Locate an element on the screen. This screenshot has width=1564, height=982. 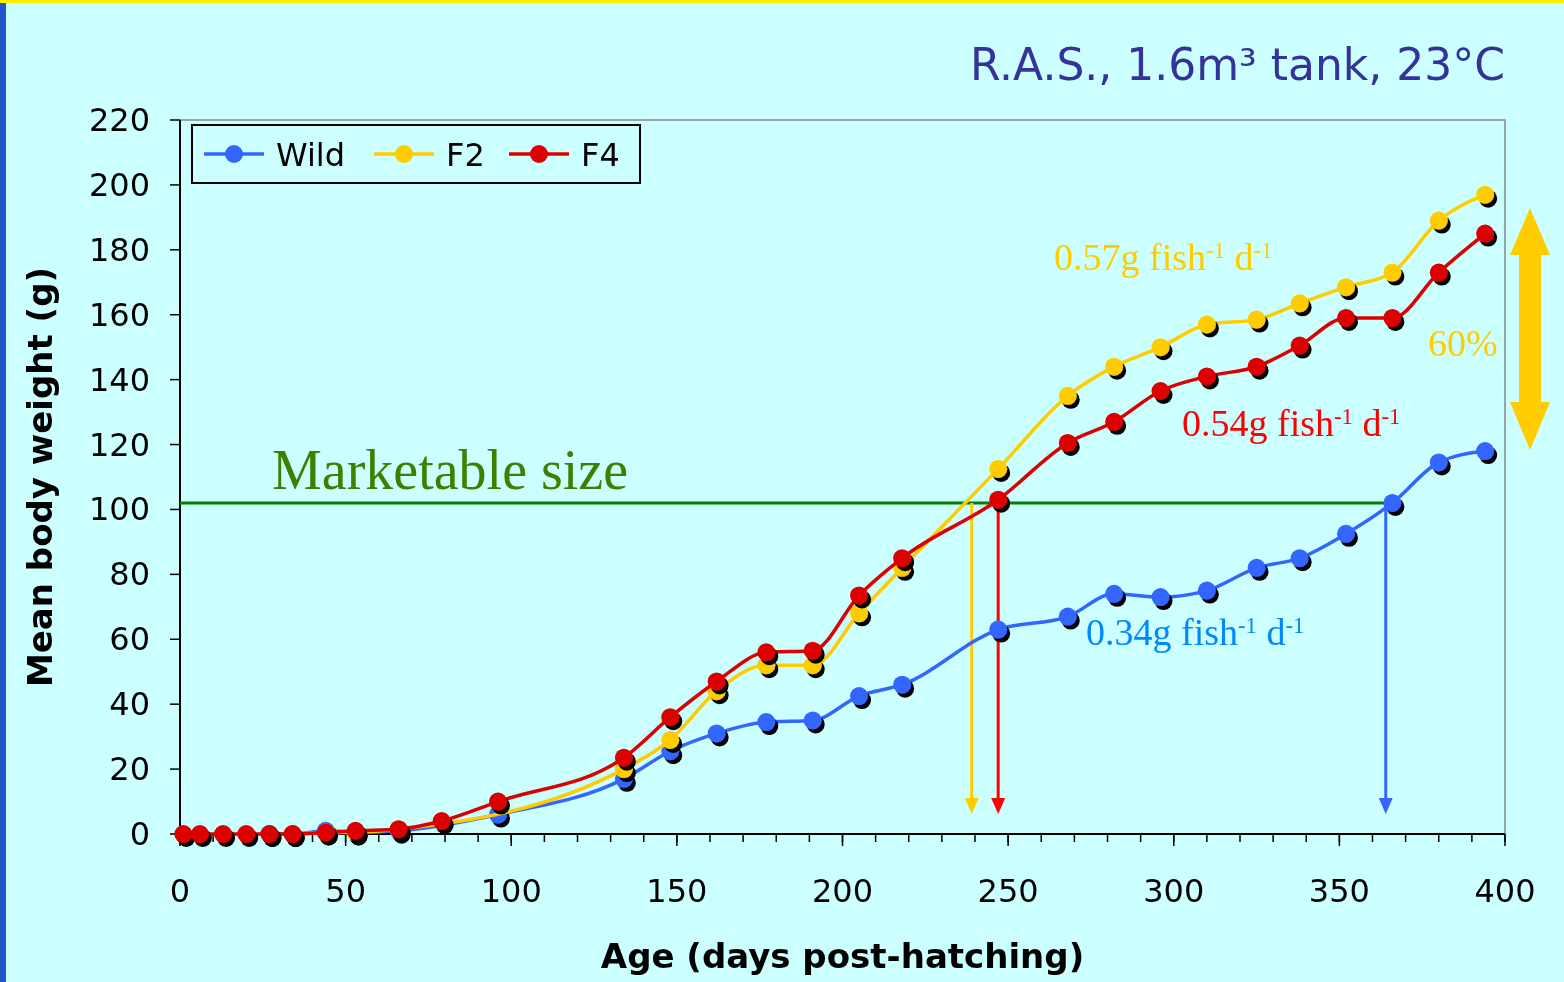
y-tick-label: 160 is located at coordinates (119, 314).